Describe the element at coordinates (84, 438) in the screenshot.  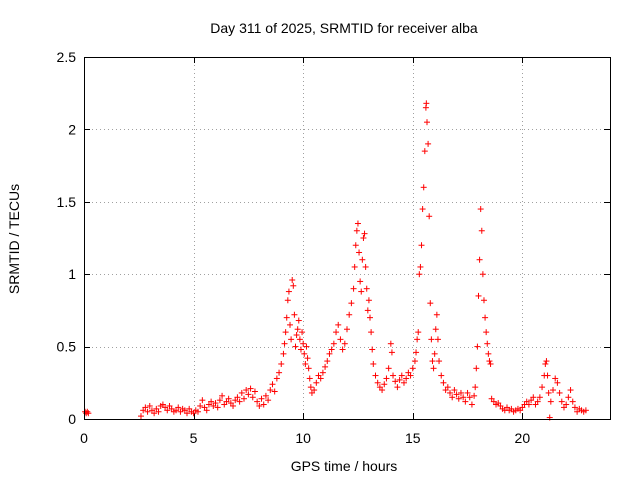
I see `x-tick-label: 0` at that location.